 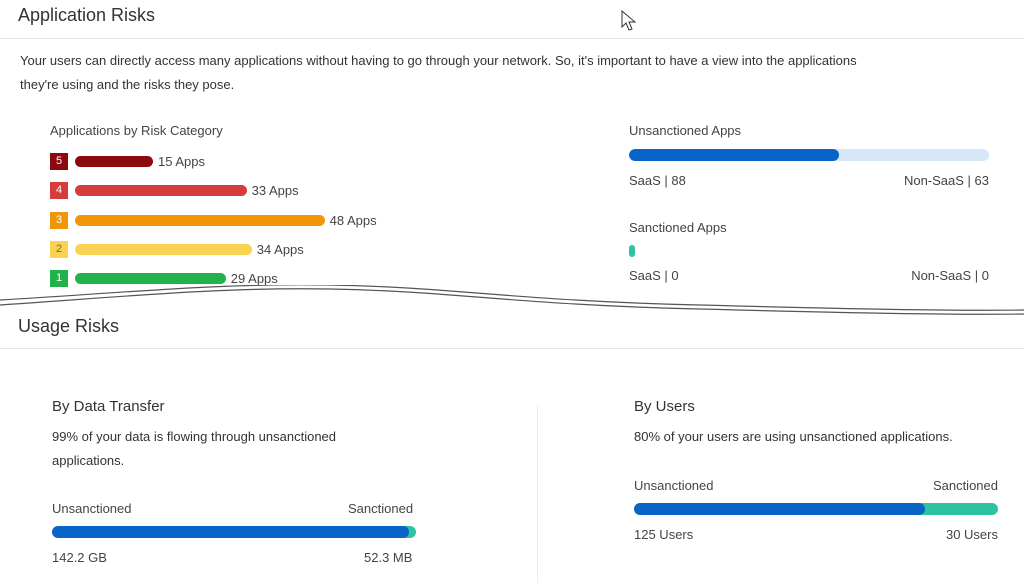 What do you see at coordinates (181, 161) in the screenshot?
I see `risk-count-label: 15 Apps` at bounding box center [181, 161].